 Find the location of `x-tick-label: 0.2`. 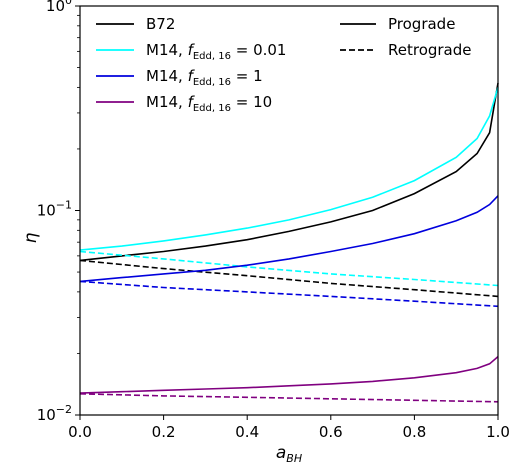

x-tick-label: 0.2 is located at coordinates (164, 432).